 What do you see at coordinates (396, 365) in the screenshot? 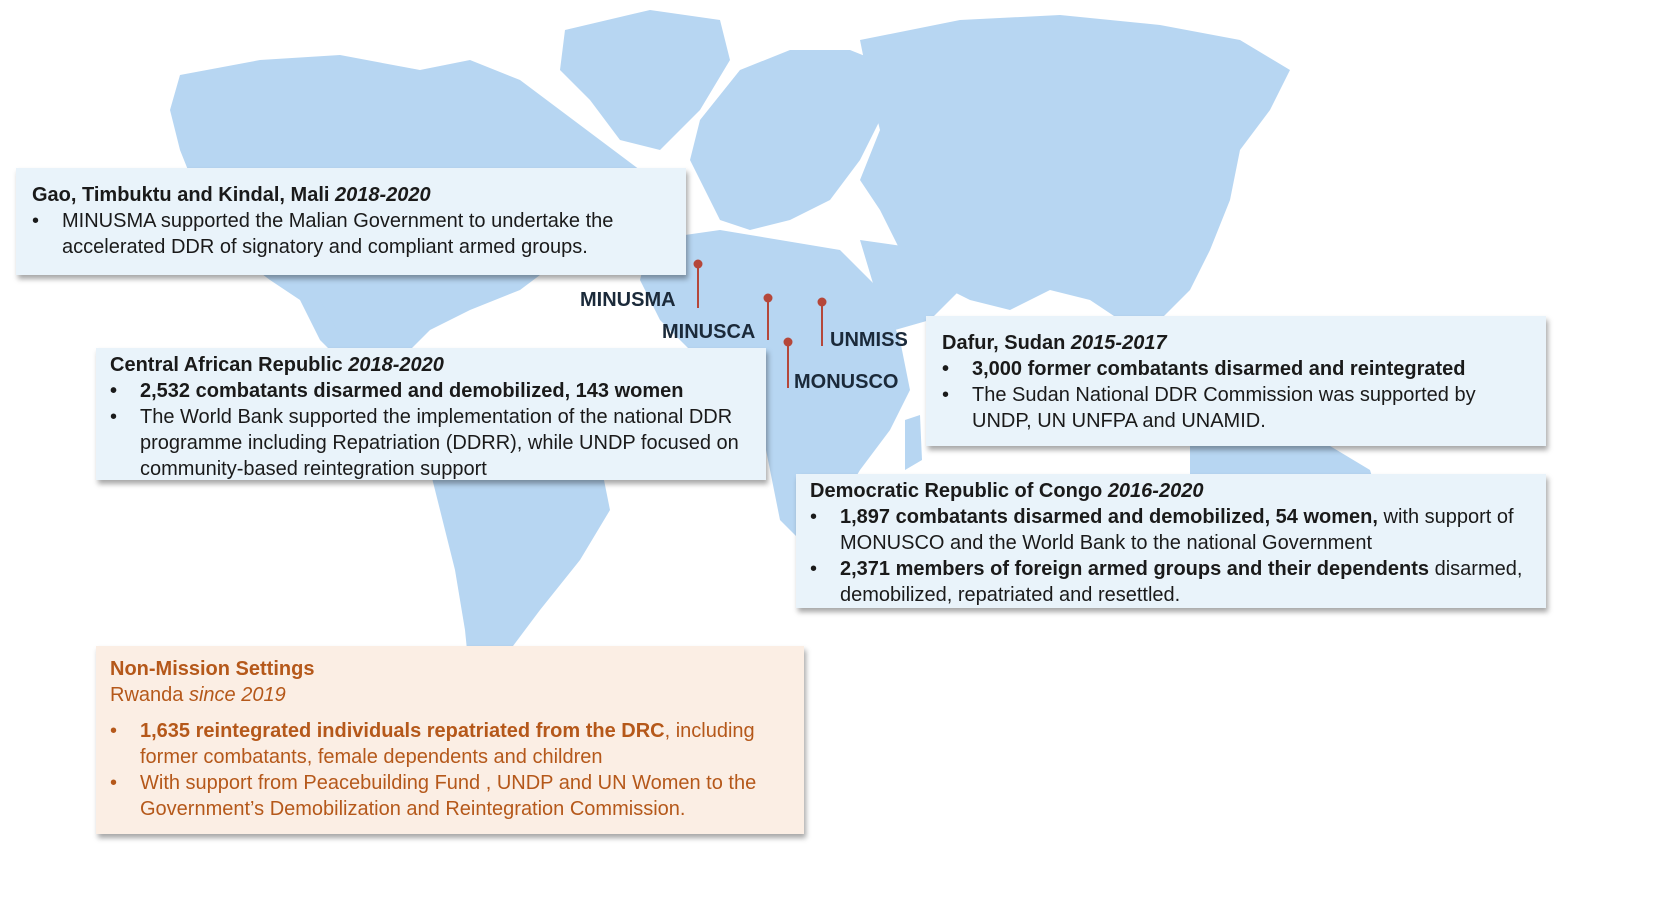
I see `car-years: 2018-2020` at bounding box center [396, 365].